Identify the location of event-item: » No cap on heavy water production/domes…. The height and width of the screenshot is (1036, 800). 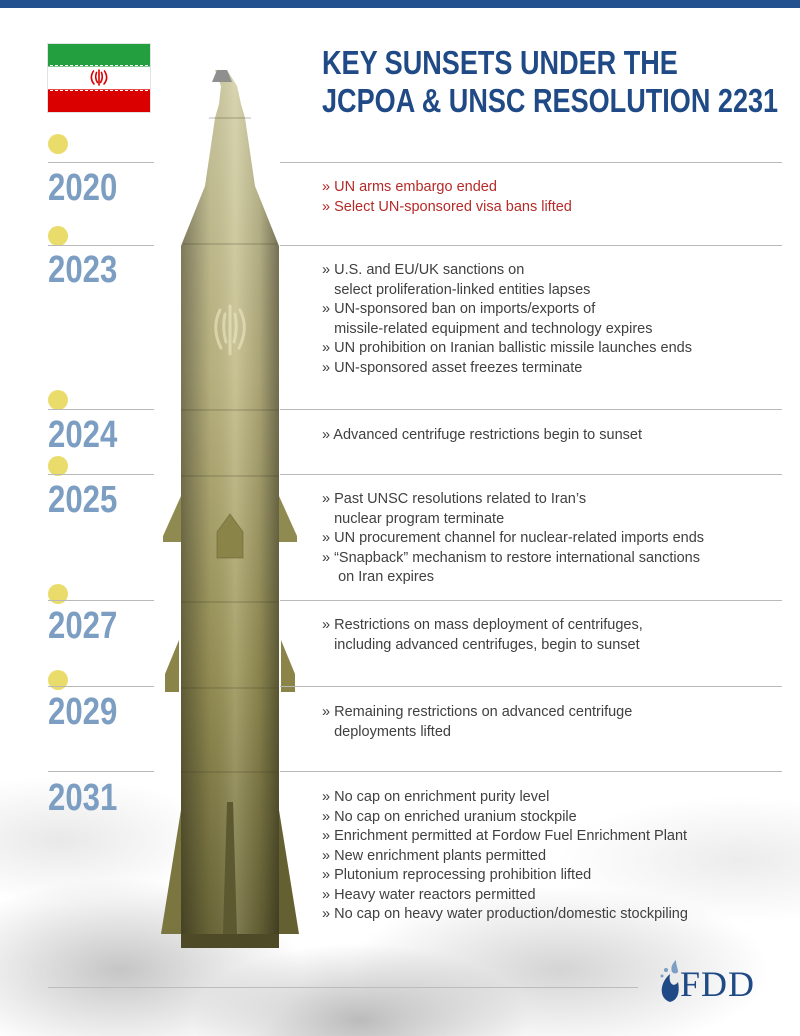
(505, 914).